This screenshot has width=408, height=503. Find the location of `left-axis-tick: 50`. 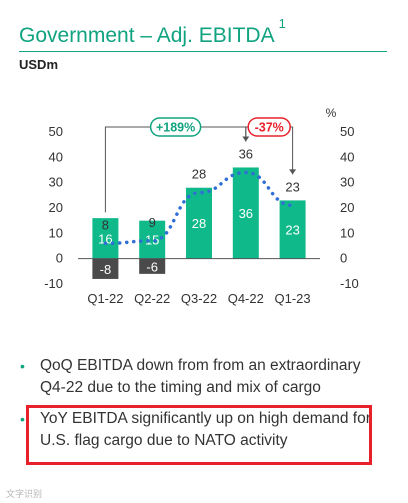

left-axis-tick: 50 is located at coordinates (56, 131).